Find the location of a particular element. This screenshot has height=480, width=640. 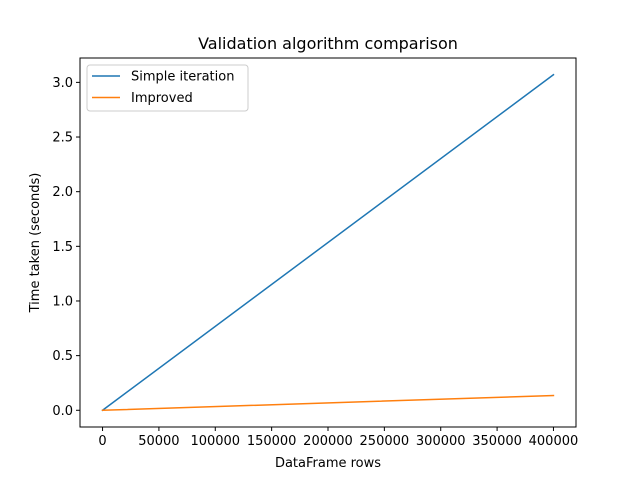

y-tick-label: 0.5 is located at coordinates (62, 356).